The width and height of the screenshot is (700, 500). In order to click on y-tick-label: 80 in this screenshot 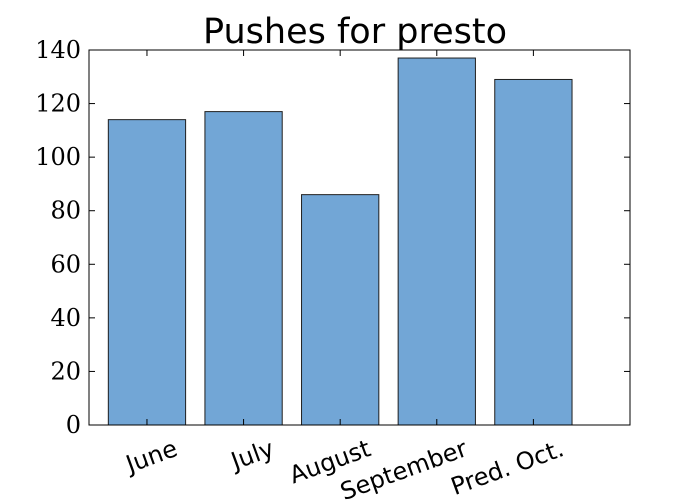, I will do `click(65, 211)`.